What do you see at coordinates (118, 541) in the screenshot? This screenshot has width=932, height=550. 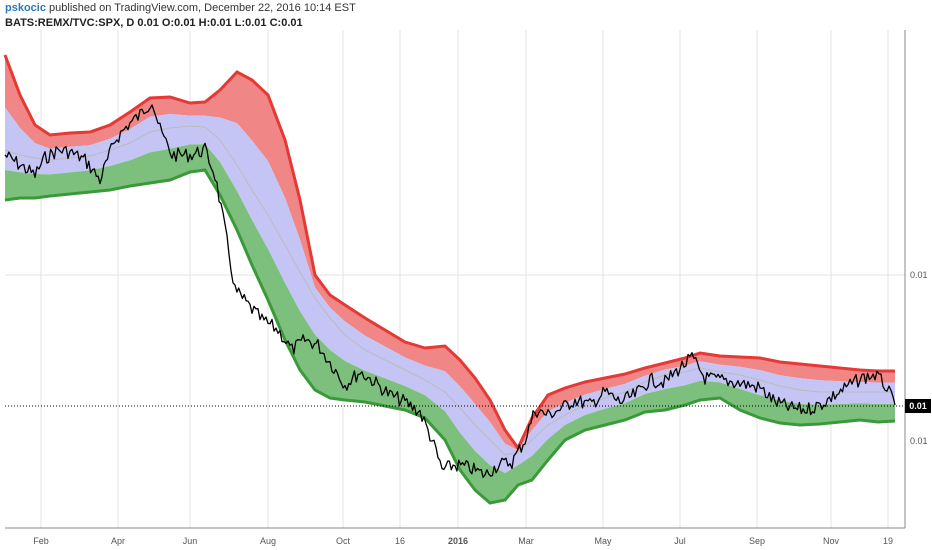 I see `x-tick-label: Apr` at bounding box center [118, 541].